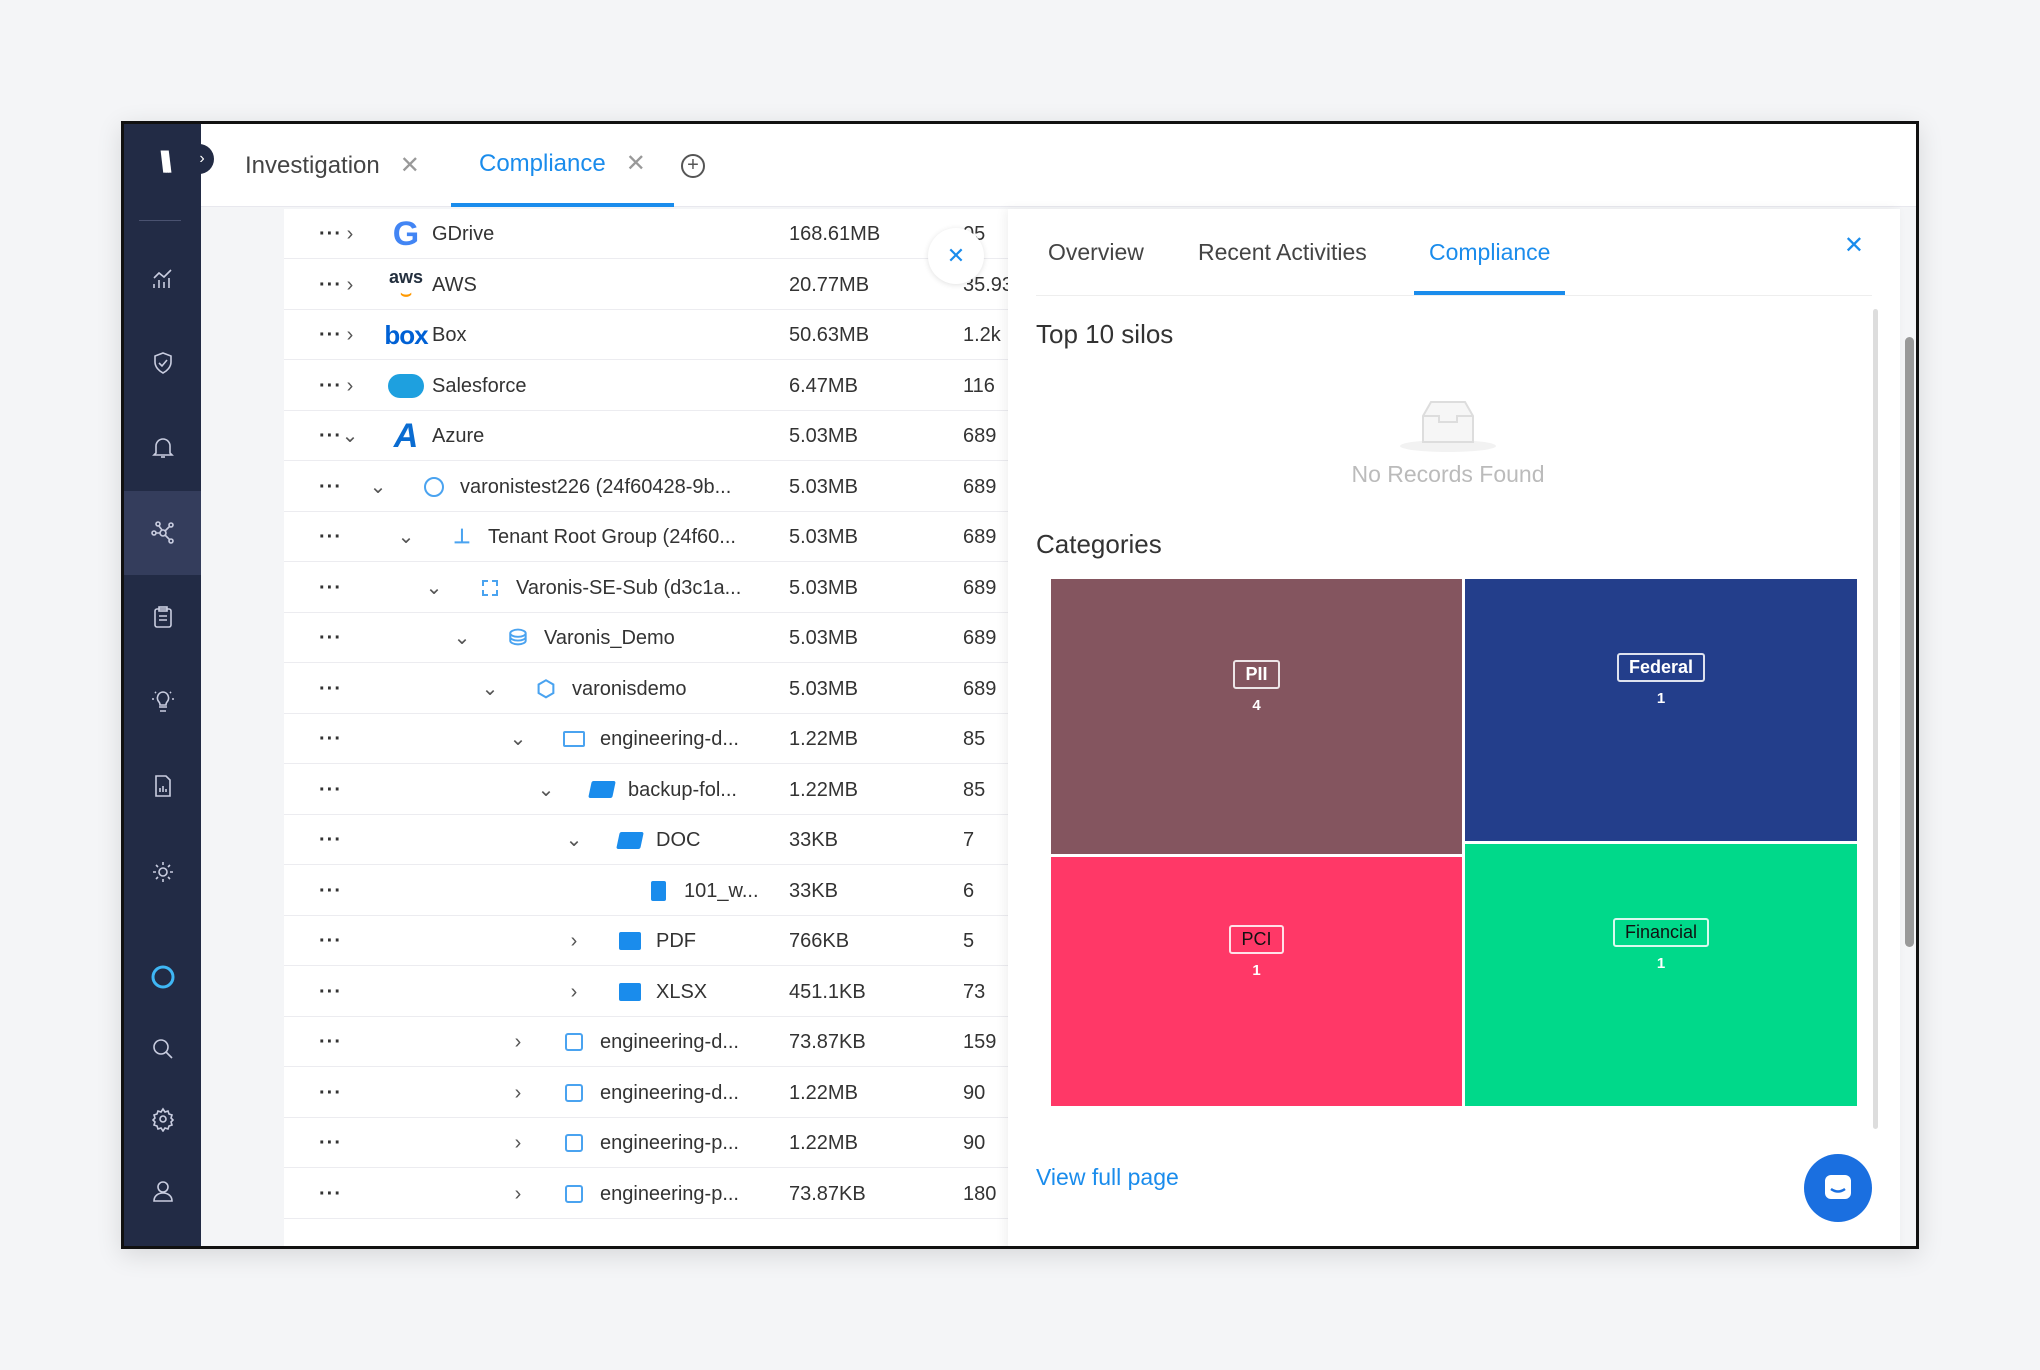  Describe the element at coordinates (646, 436) in the screenshot. I see `table-row: ··· ⌄ A Azure 5.03MB 689` at that location.